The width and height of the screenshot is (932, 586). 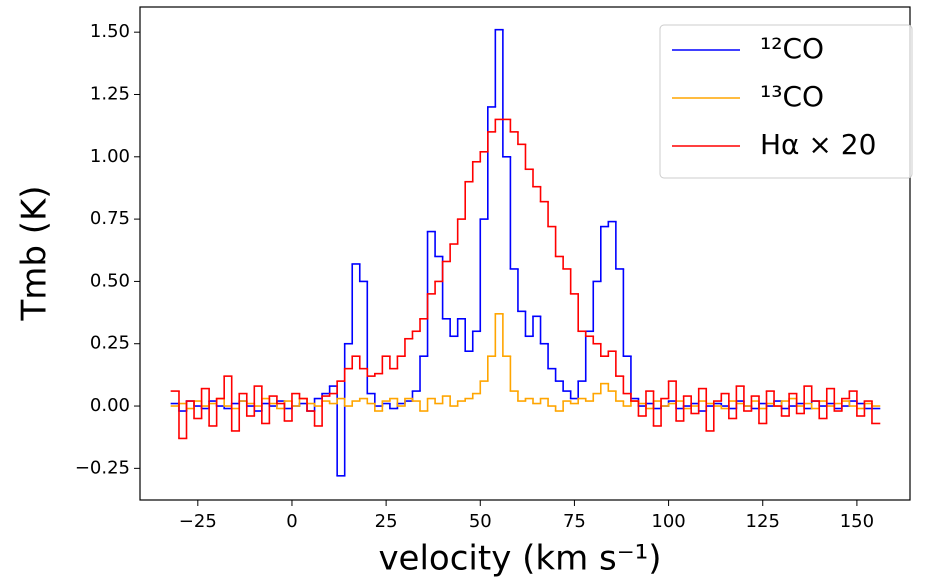 What do you see at coordinates (102, 467) in the screenshot?
I see `y-tick-label: −0.25` at bounding box center [102, 467].